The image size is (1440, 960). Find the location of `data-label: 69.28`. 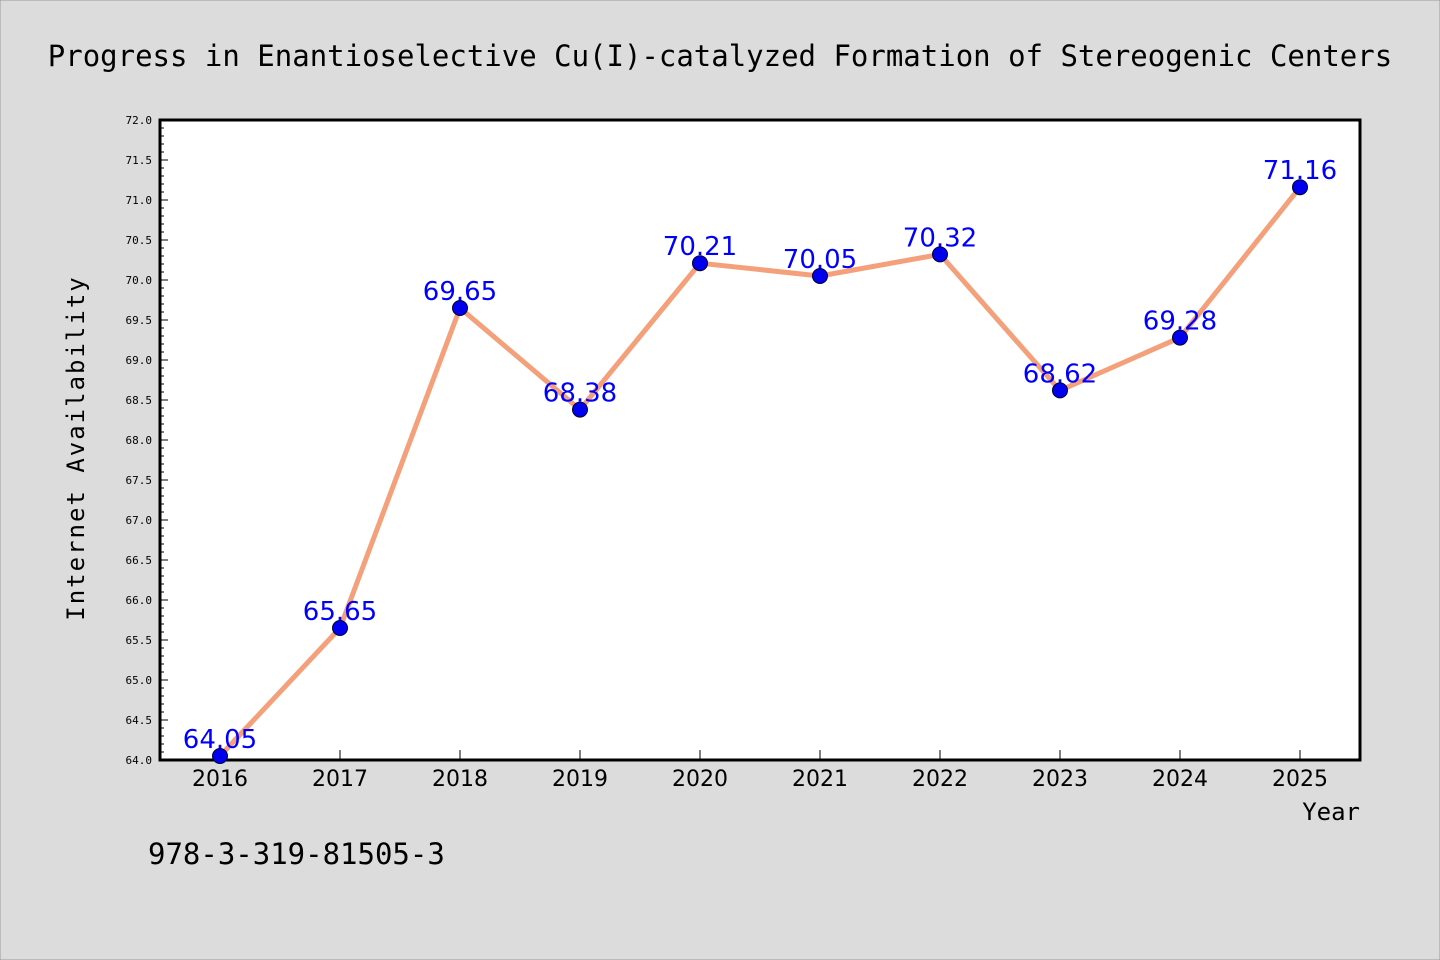

data-label: 69.28 is located at coordinates (1180, 322).